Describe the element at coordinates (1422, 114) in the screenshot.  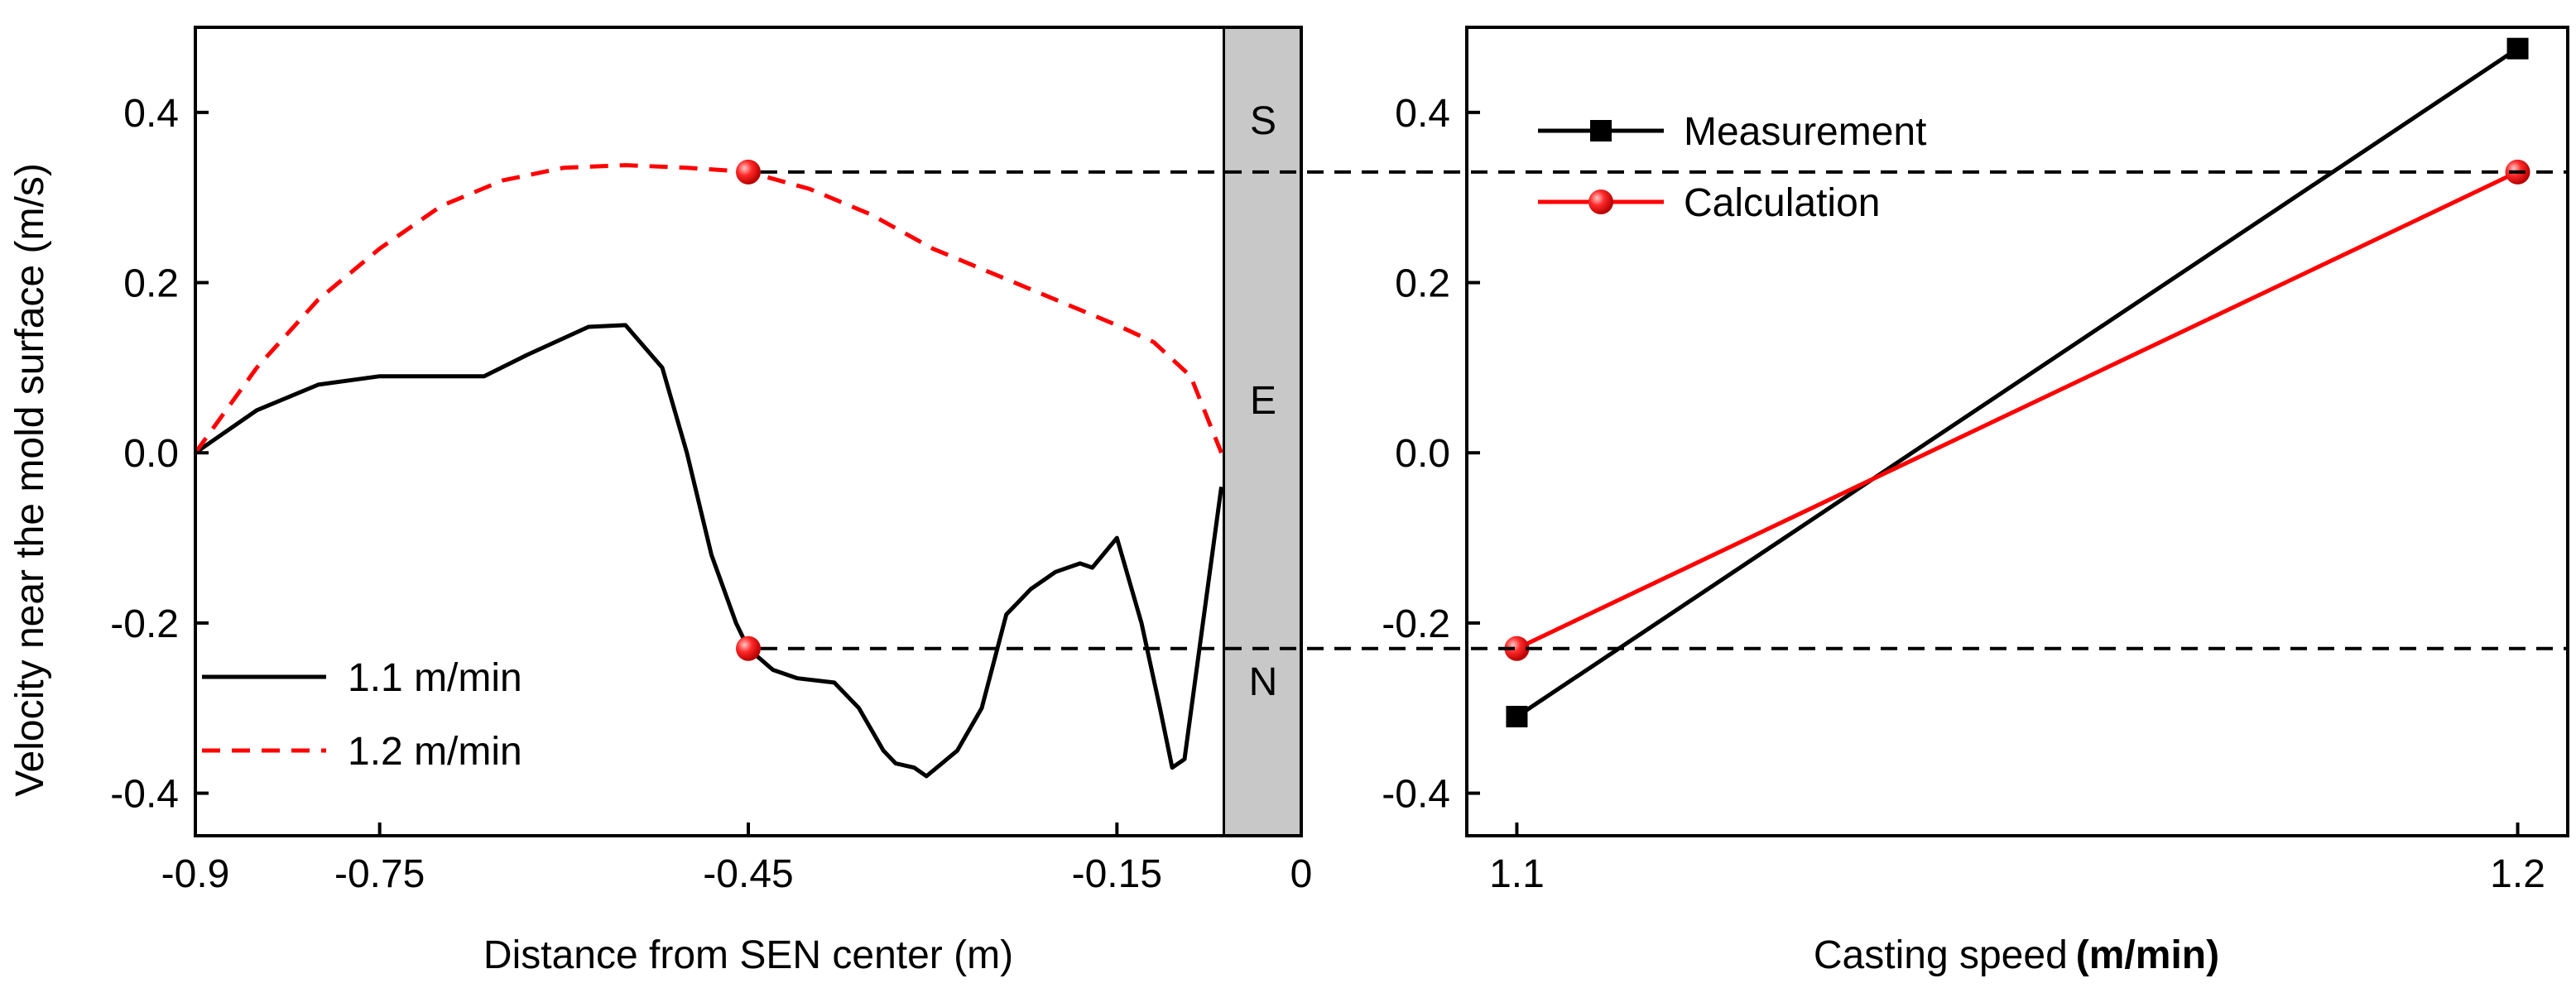
I see `right-y-tick-label: 0.4` at that location.